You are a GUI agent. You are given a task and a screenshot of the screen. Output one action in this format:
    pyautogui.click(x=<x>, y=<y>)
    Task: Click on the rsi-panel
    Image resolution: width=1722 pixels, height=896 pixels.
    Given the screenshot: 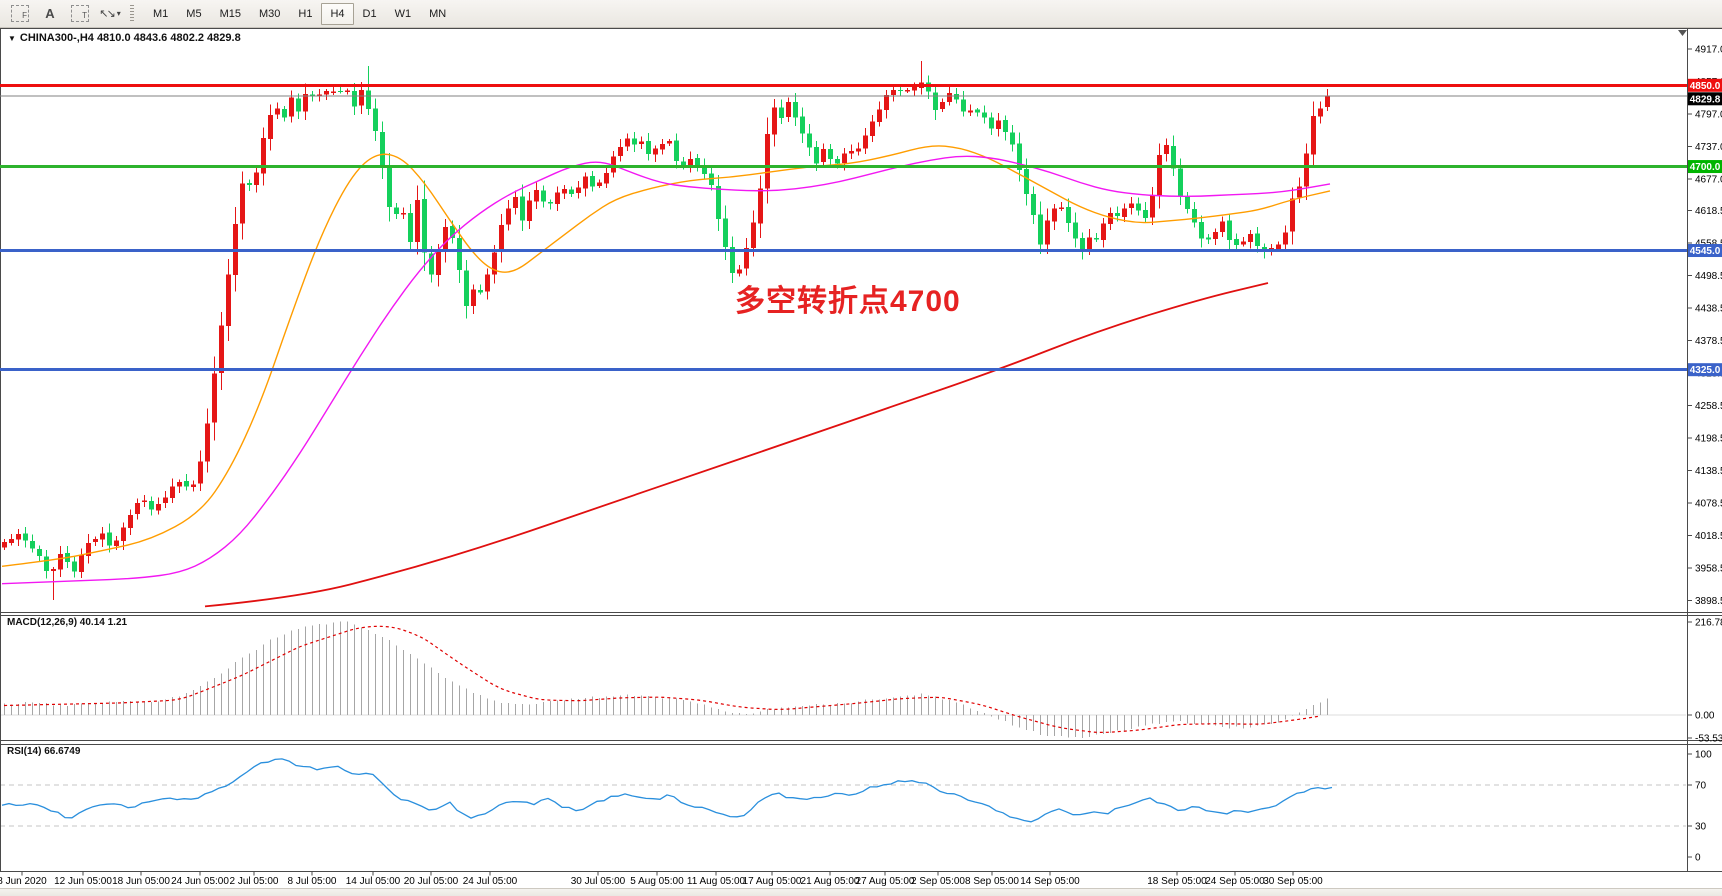 What is the action you would take?
    pyautogui.click(x=843, y=792)
    